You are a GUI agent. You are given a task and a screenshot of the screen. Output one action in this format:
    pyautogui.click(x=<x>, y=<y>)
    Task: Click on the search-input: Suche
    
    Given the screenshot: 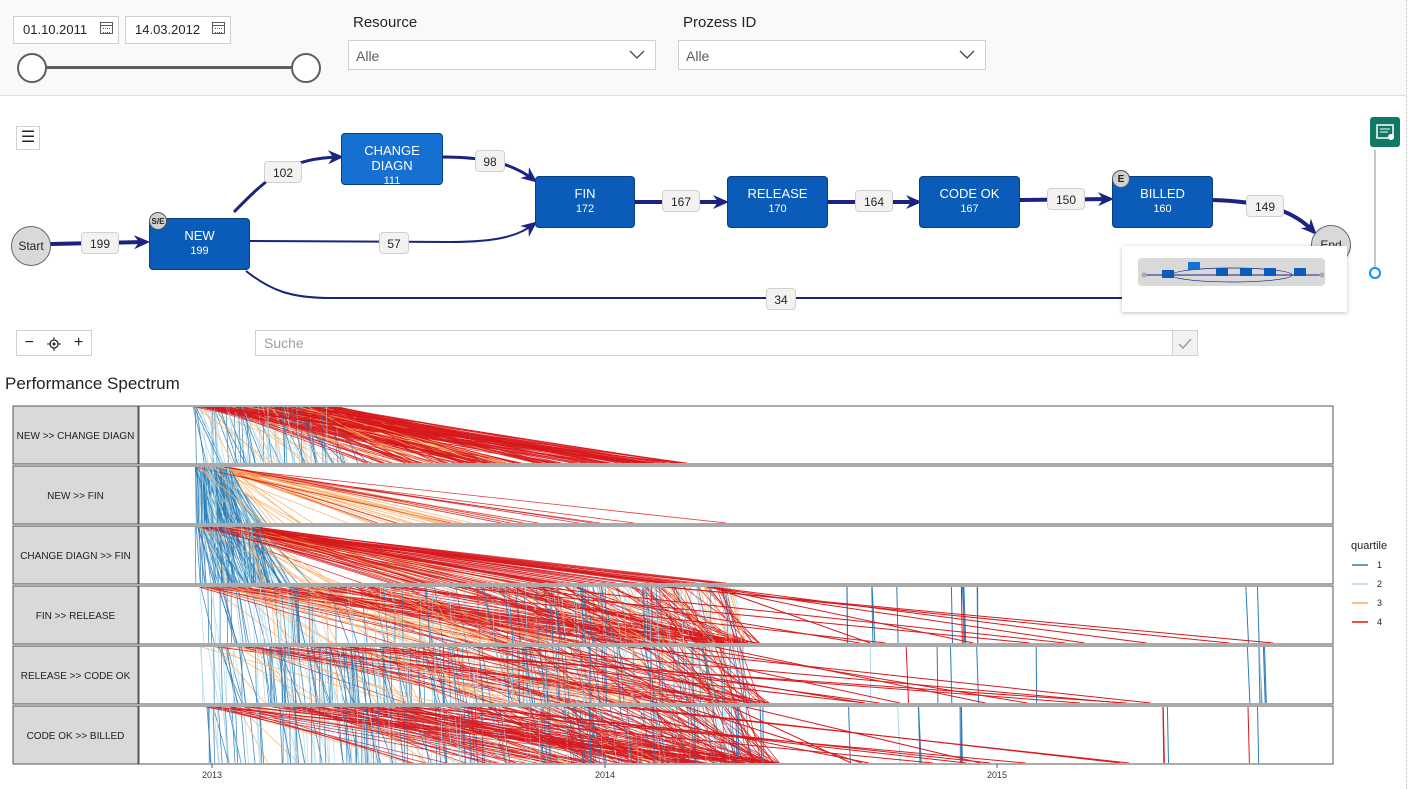 What is the action you would take?
    pyautogui.click(x=726, y=343)
    